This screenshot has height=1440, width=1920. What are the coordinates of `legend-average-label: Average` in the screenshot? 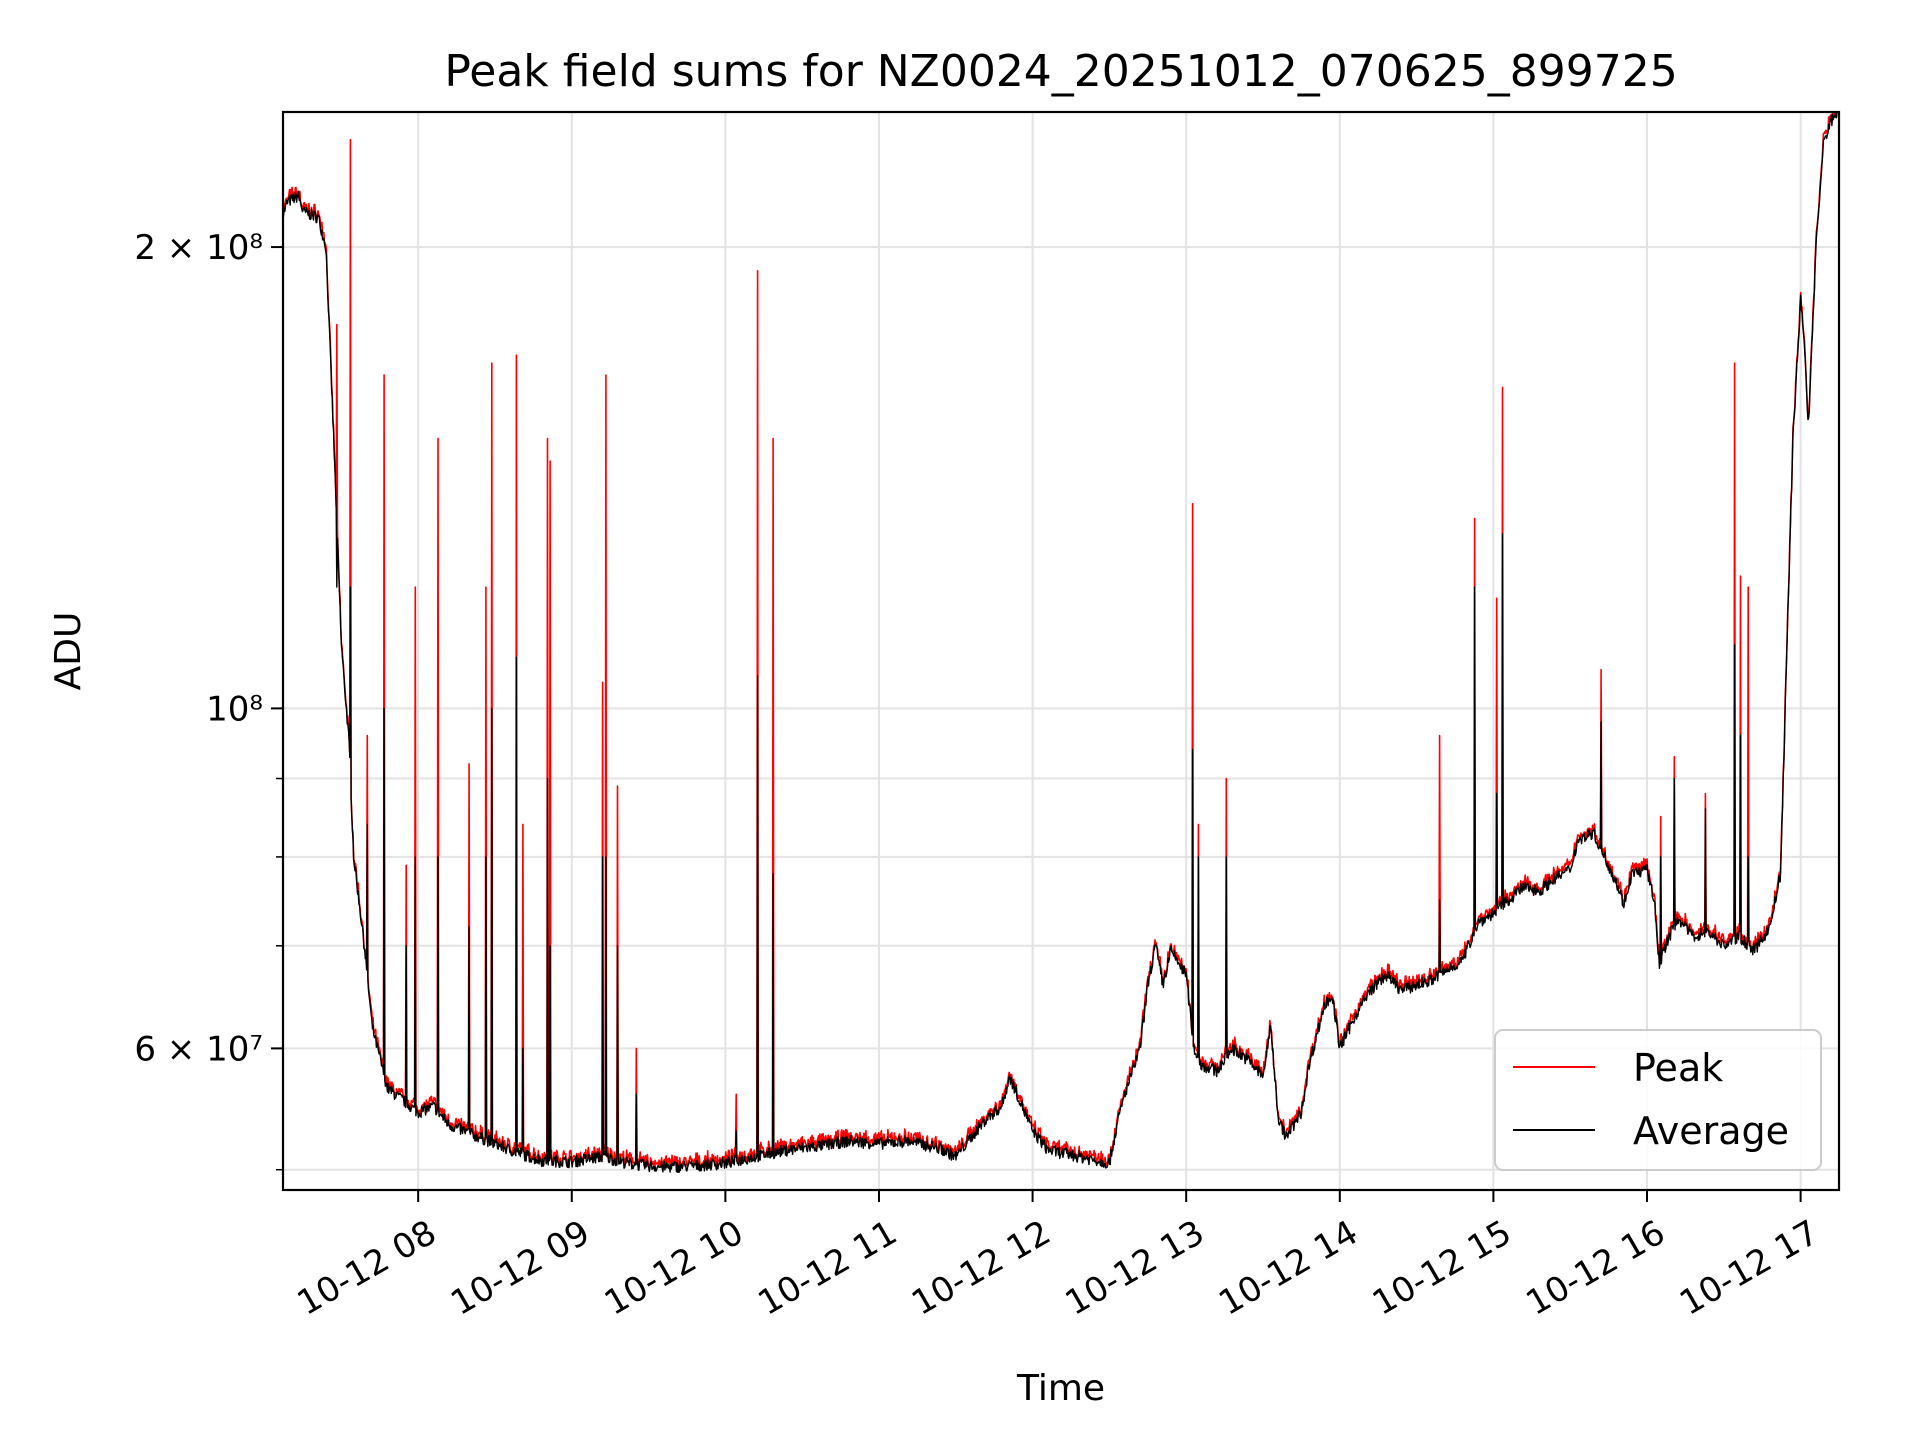 It's located at (1711, 1131).